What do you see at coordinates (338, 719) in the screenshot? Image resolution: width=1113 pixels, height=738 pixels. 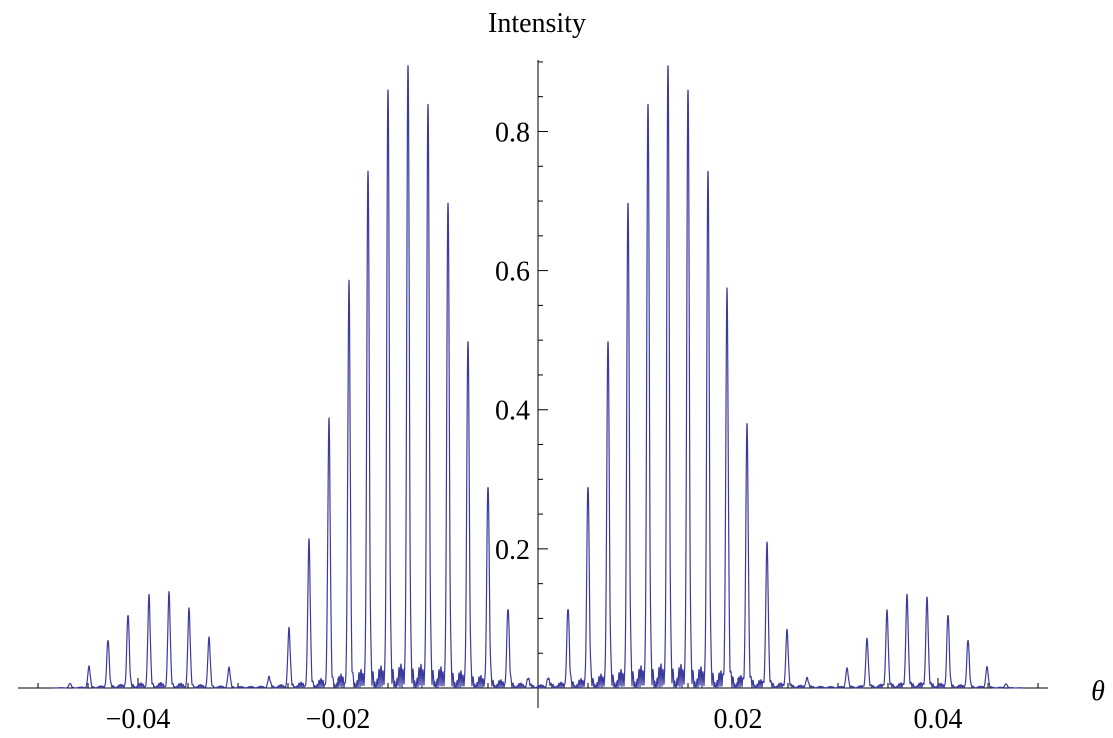 I see `x-tick-label: −0.02` at bounding box center [338, 719].